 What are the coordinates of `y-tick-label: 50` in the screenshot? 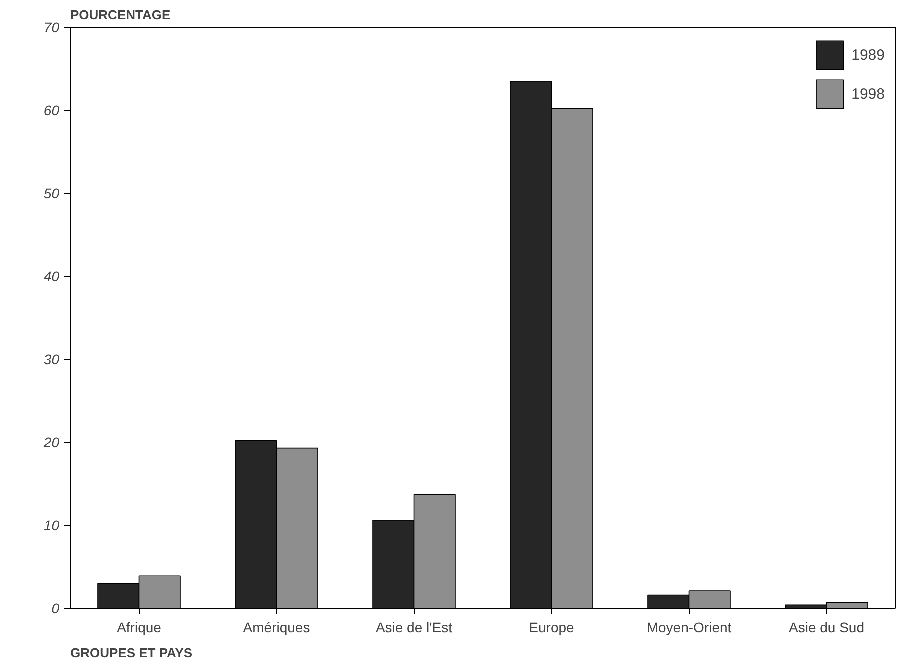 It's located at (52, 194).